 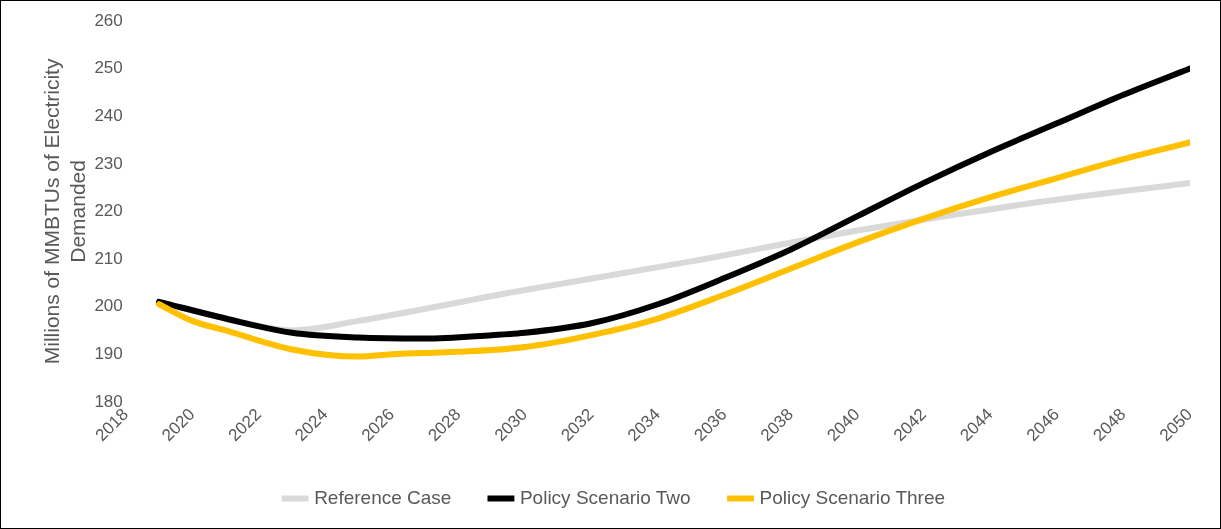 What do you see at coordinates (108, 306) in the screenshot?
I see `y-tick-label: 200` at bounding box center [108, 306].